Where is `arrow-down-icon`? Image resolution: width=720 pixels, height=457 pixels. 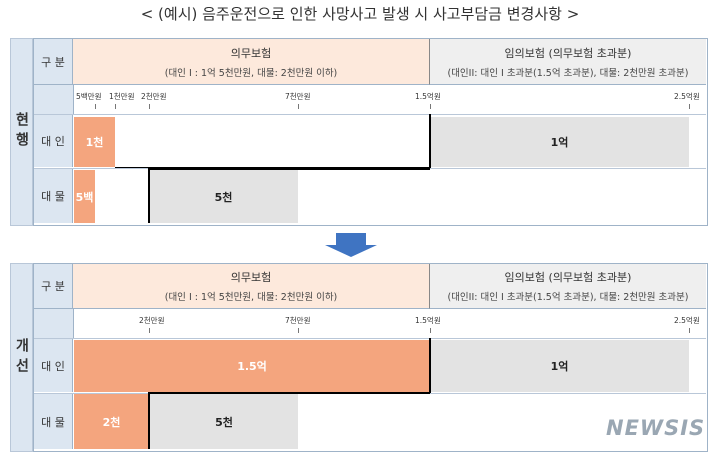
arrow-down-icon is located at coordinates (351, 239).